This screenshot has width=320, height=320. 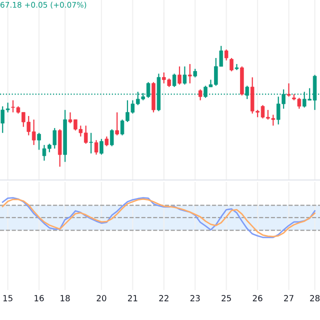 What do you see at coordinates (315, 298) in the screenshot?
I see `x-tick-label: 28` at bounding box center [315, 298].